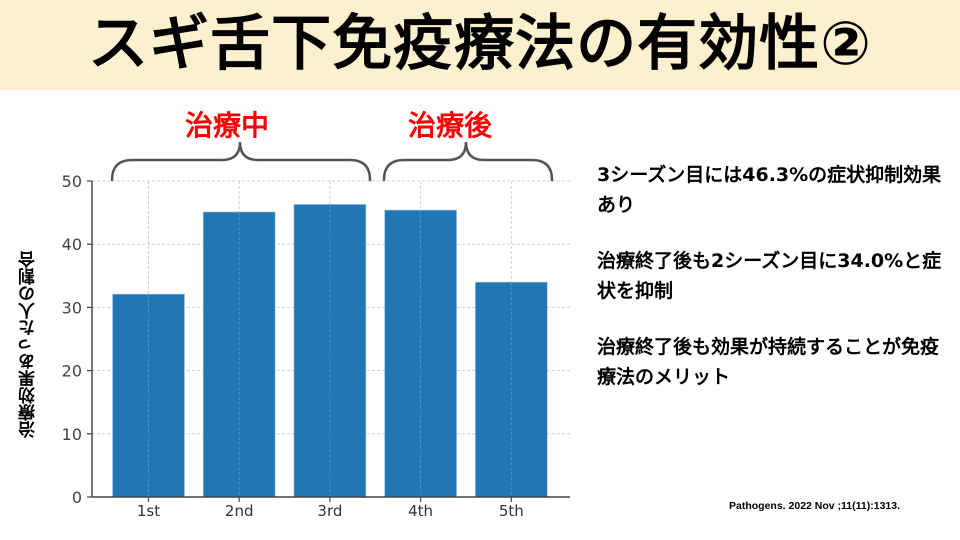 This screenshot has width=960, height=540. Describe the element at coordinates (420, 353) in the screenshot. I see `bar-4th` at that location.